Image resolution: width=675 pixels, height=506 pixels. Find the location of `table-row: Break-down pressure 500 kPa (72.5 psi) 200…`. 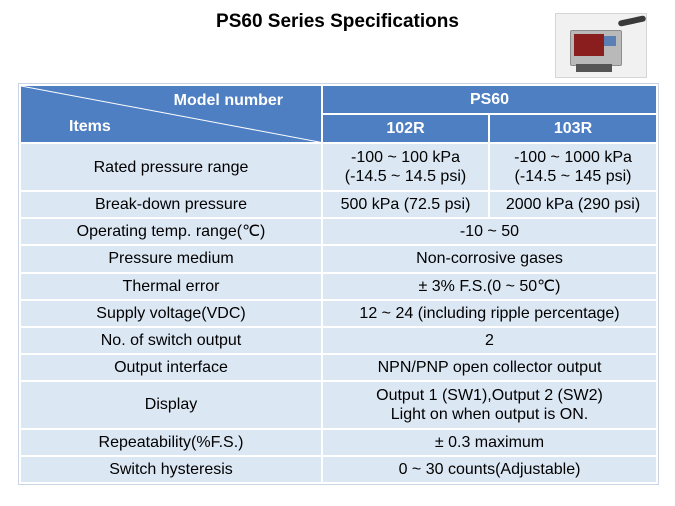

table-row: Break-down pressure 500 kPa (72.5 psi) 200… is located at coordinates (339, 205).